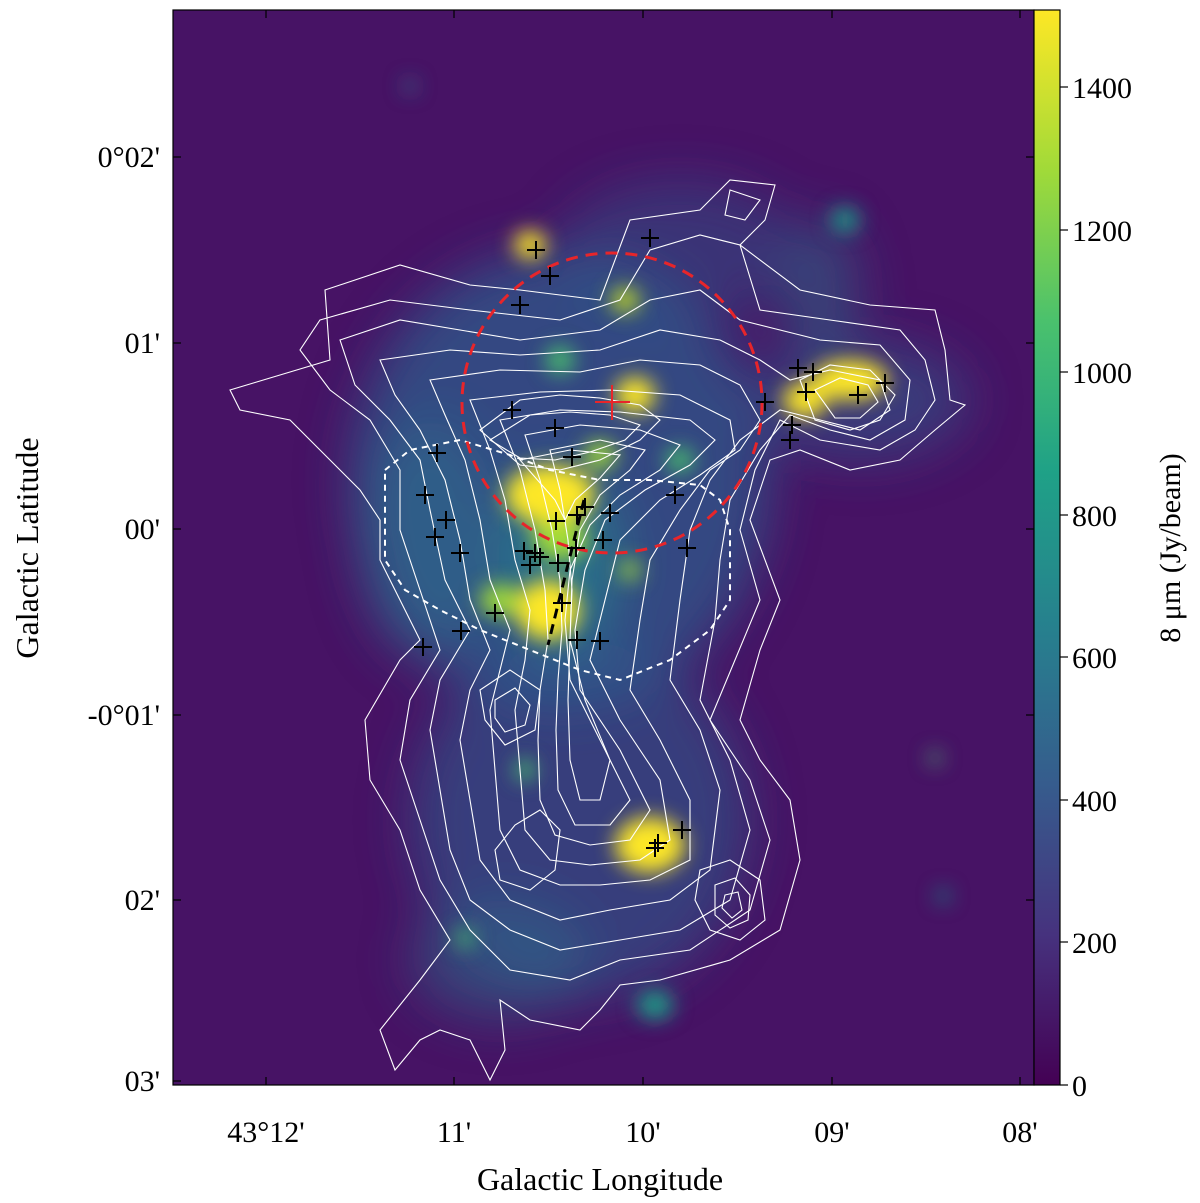  What do you see at coordinates (1019, 1132) in the screenshot?
I see `x-tick-label: 08'` at bounding box center [1019, 1132].